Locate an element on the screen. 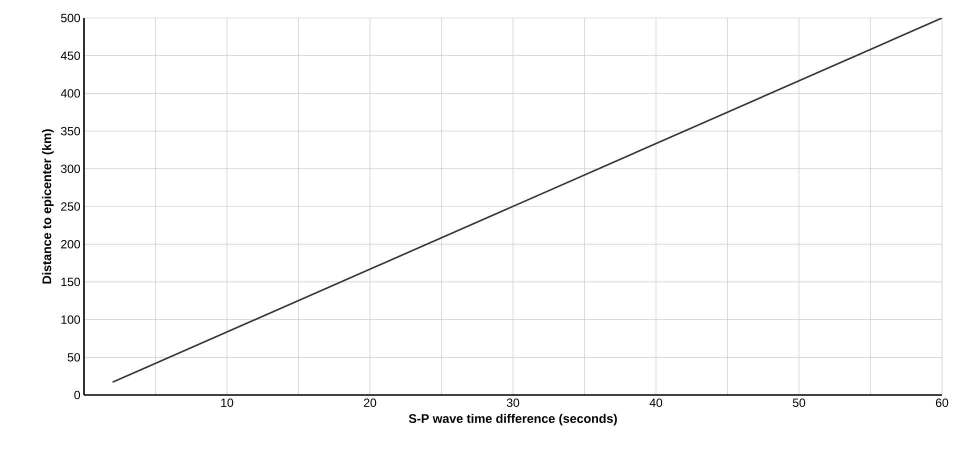 This screenshot has width=965, height=449. y-tick-label: 150 is located at coordinates (70, 282).